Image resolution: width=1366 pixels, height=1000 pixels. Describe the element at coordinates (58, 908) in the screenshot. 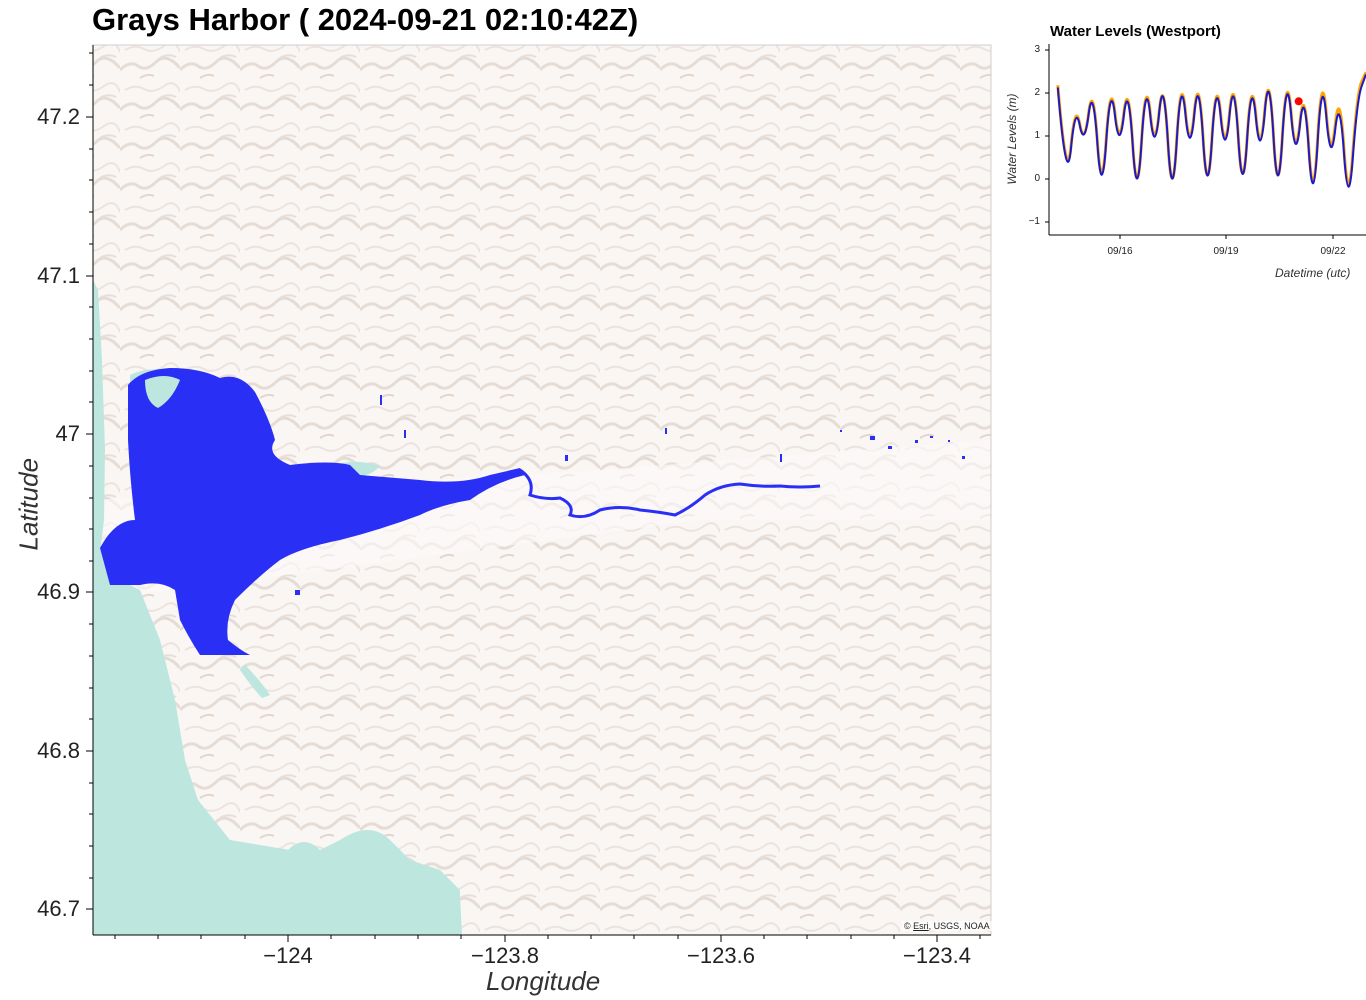

I see `y-tick-label: 46.7` at that location.